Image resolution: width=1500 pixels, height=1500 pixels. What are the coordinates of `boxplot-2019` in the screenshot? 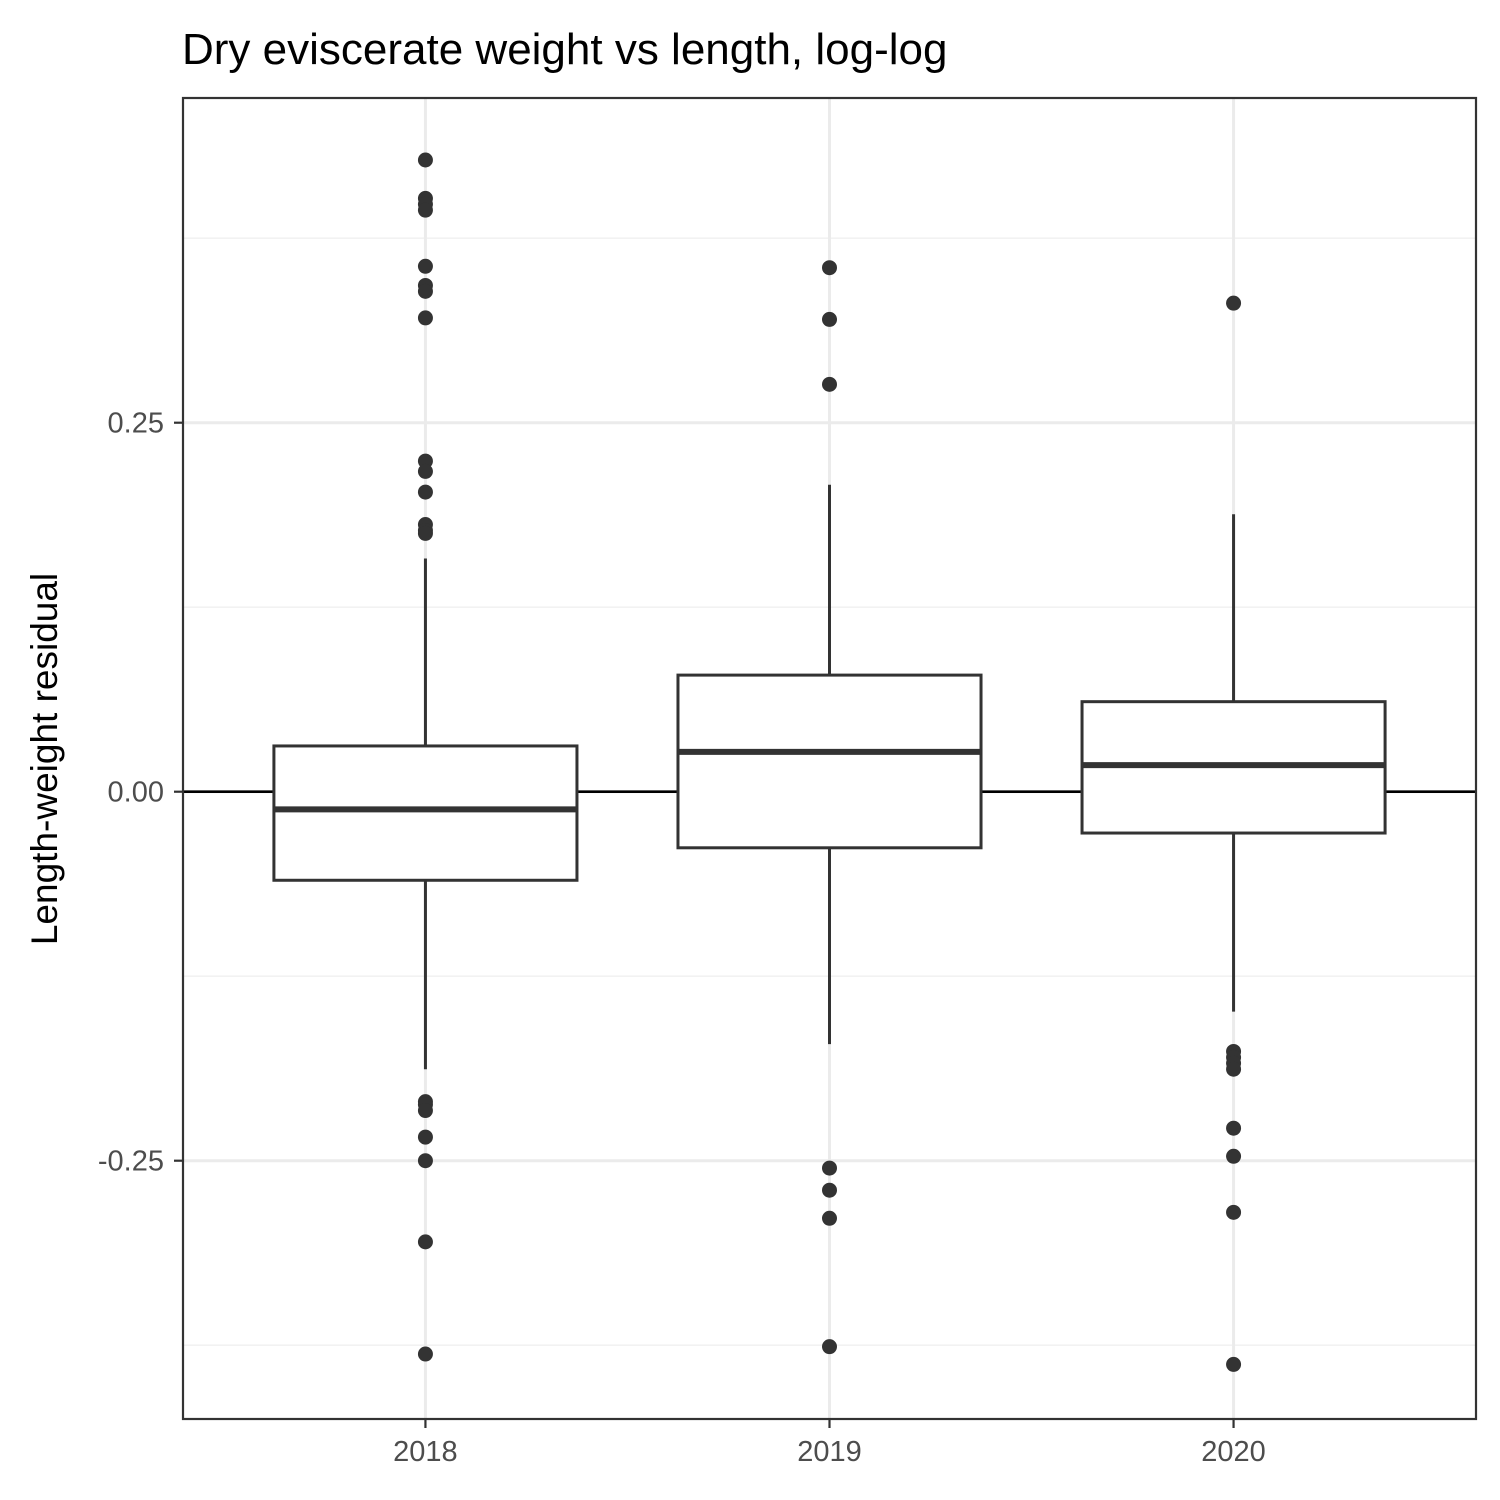 It's located at (829, 807).